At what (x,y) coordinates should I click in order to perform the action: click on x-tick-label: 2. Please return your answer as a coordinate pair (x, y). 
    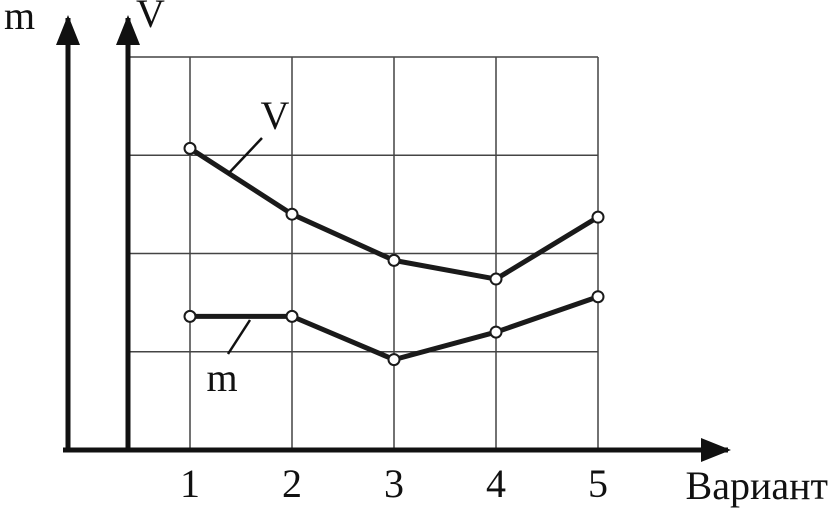
    Looking at the image, I should click on (292, 483).